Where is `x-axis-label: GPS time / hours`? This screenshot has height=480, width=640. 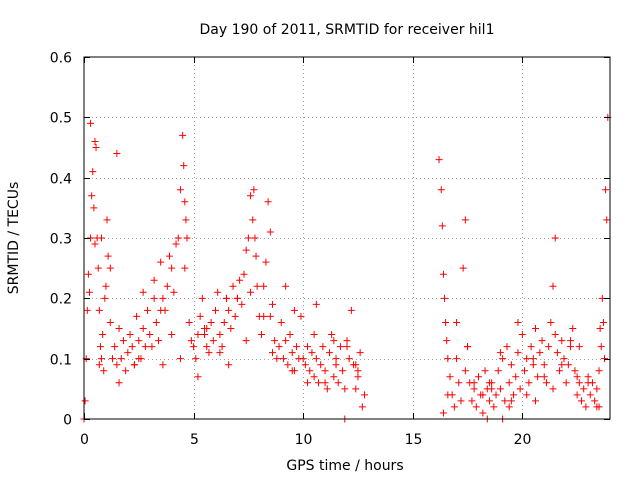
x-axis-label: GPS time / hours is located at coordinates (344, 466).